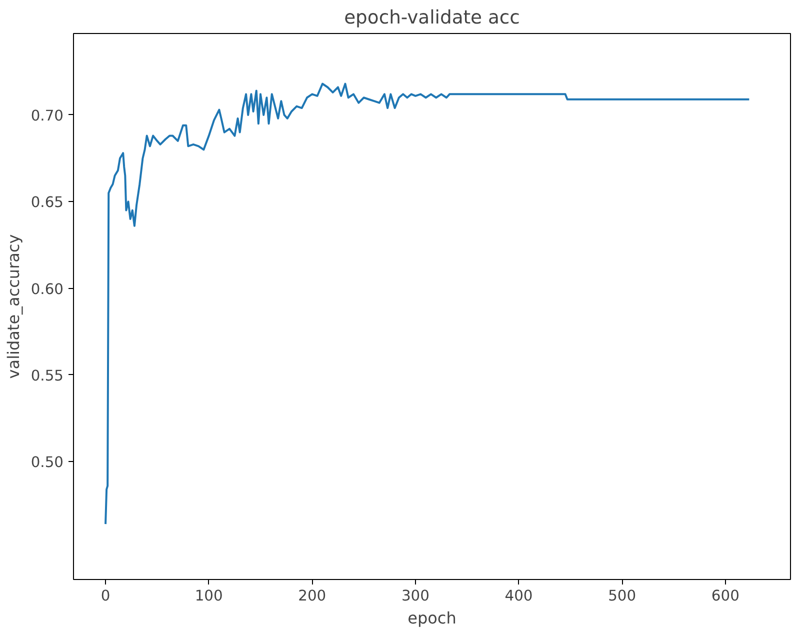 The width and height of the screenshot is (802, 632). I want to click on x-tick-label: 500, so click(622, 596).